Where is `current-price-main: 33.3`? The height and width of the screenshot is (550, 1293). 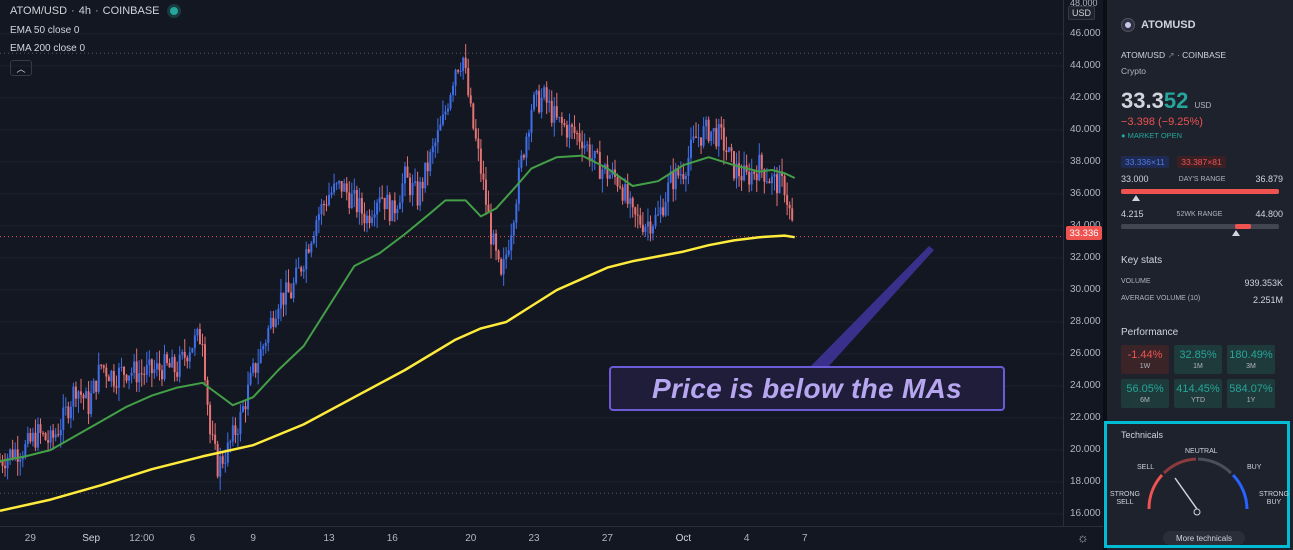
current-price-main: 33.3 is located at coordinates (1142, 100).